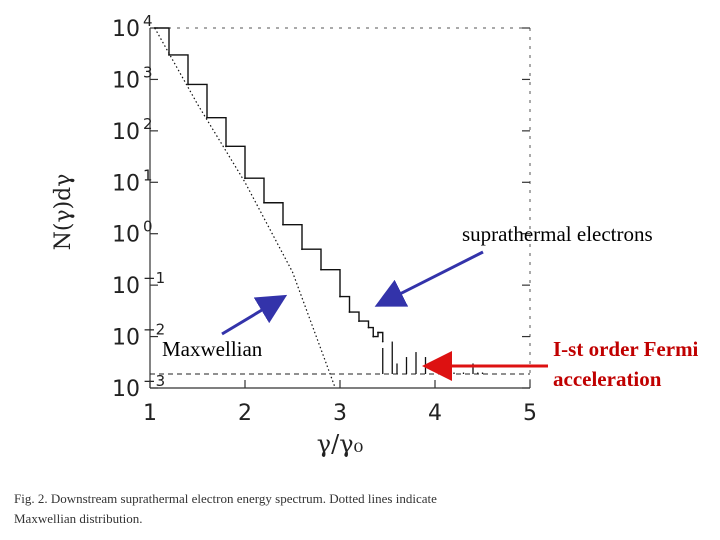  What do you see at coordinates (212, 349) in the screenshot?
I see `annotation-maxwellian: Maxwellian` at bounding box center [212, 349].